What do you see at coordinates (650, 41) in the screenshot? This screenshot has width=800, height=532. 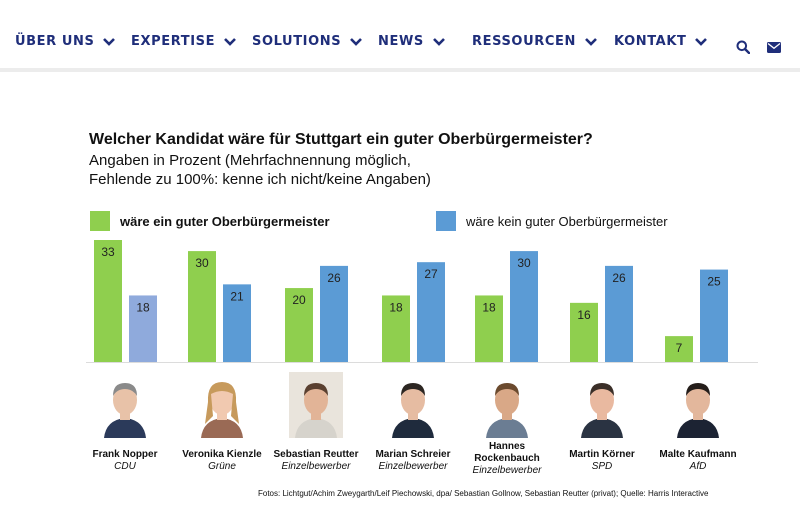 I see `nav-item-label: KONTAKT` at bounding box center [650, 41].